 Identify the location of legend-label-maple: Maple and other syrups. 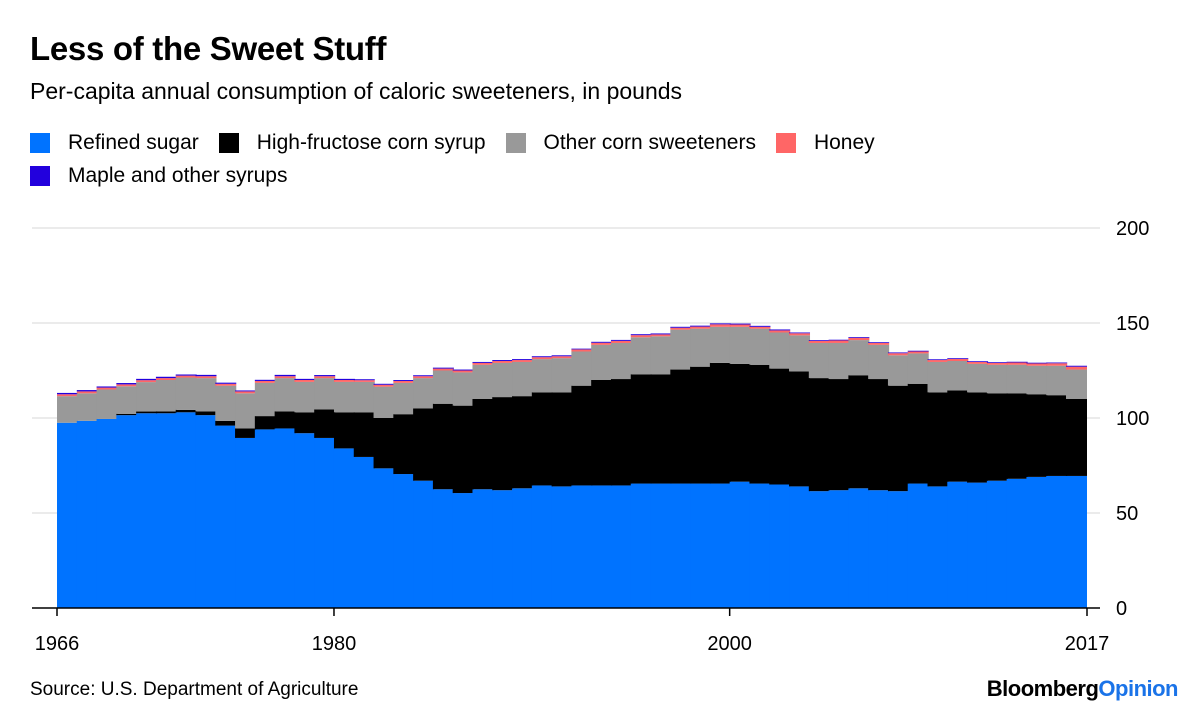
(178, 175).